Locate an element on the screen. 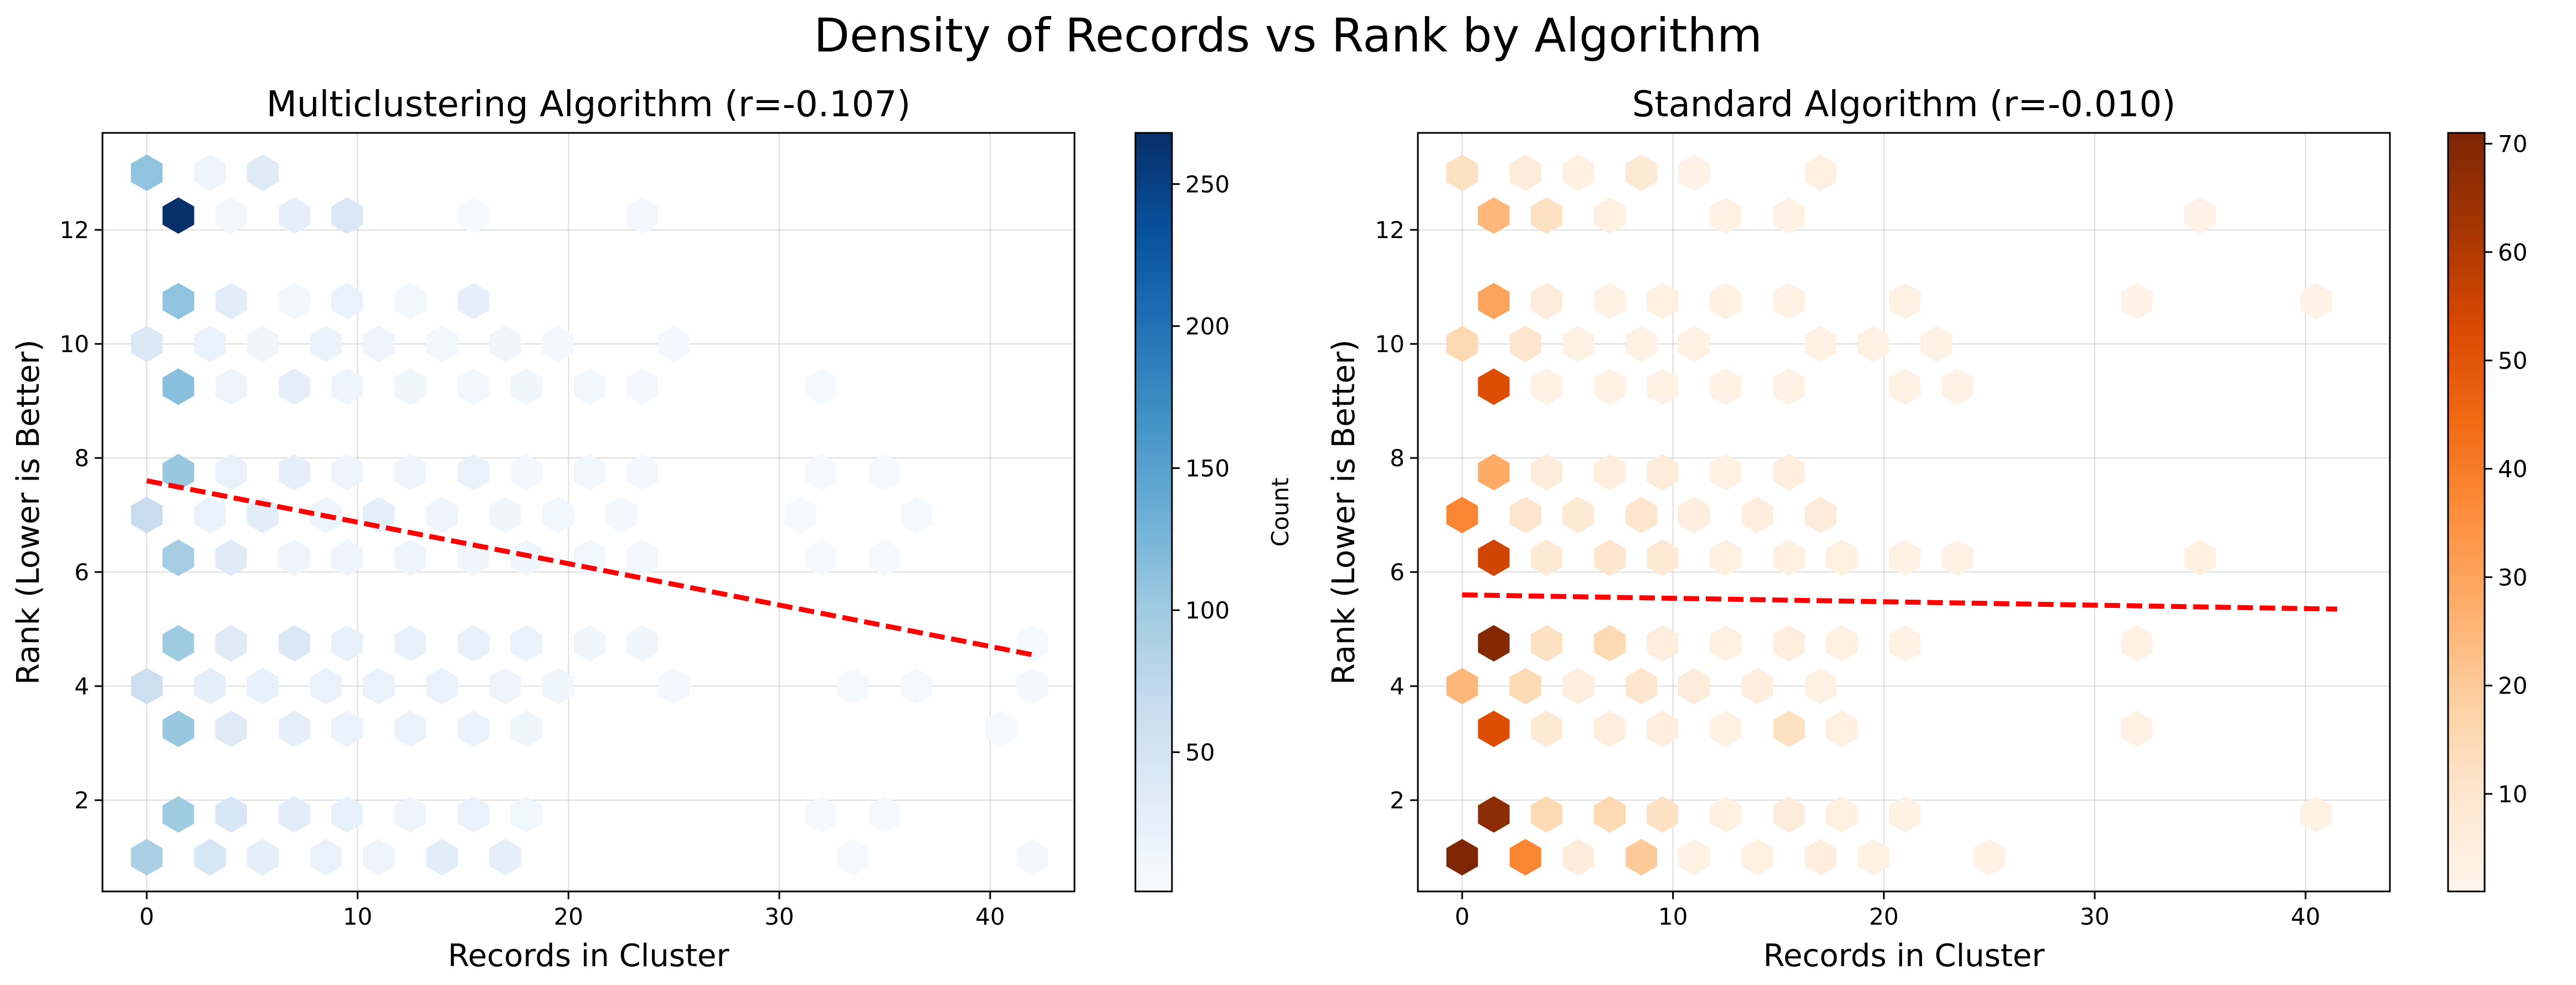 The image size is (2576, 985). x-tick-label: 10 is located at coordinates (357, 916).